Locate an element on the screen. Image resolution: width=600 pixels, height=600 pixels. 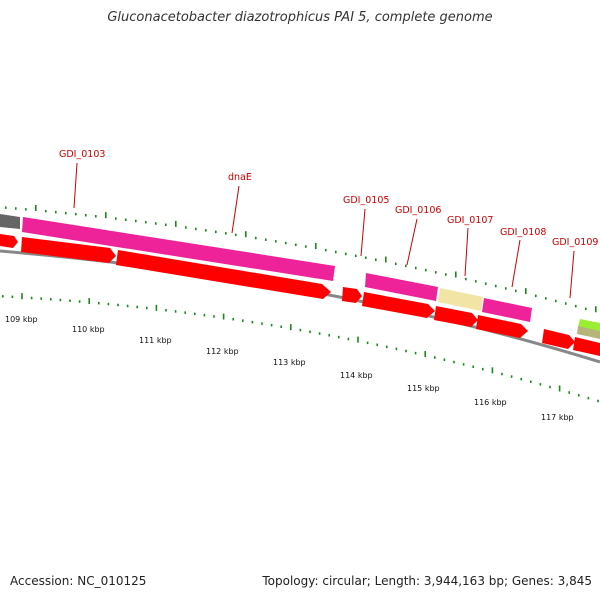
feature-gdi-0108-category is located at coordinates (507, 310).